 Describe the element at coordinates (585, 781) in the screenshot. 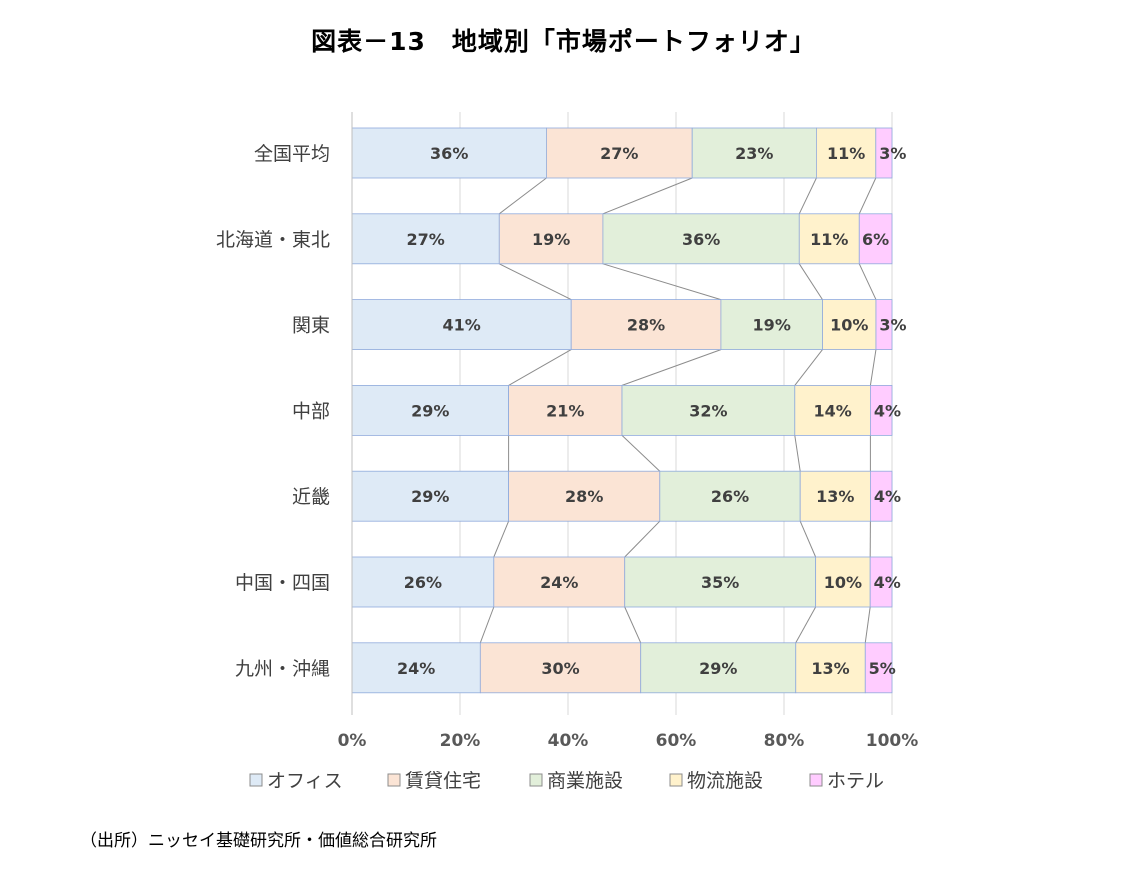

I see `legend-label: 商業施設` at that location.